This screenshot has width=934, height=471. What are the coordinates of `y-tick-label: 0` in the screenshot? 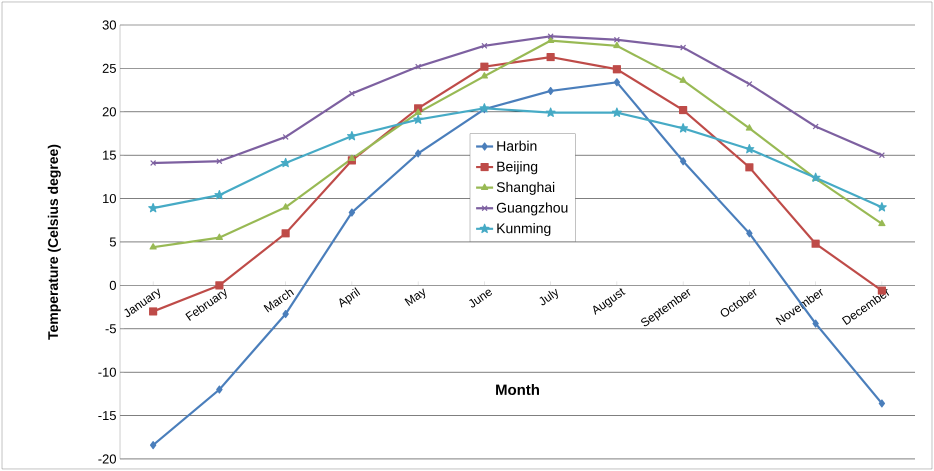 It's located at (113, 285).